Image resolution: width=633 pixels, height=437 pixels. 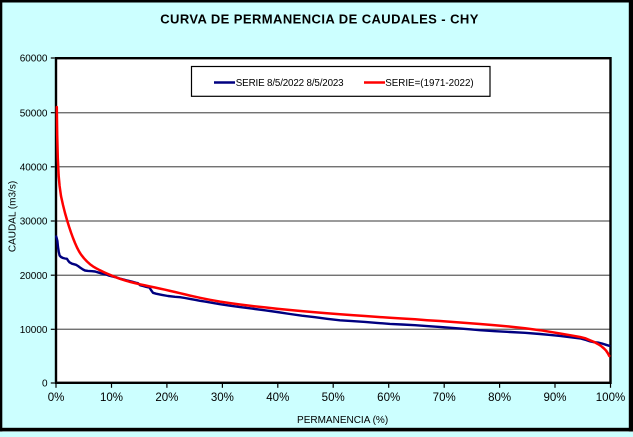 I want to click on svg-text: 30000, so click(x=34, y=222).